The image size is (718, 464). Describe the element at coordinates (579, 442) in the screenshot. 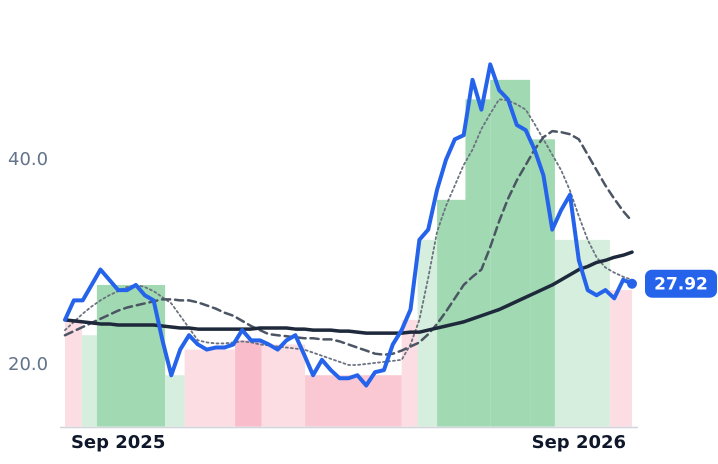

I see `x-tick-label: Sep 2026` at that location.